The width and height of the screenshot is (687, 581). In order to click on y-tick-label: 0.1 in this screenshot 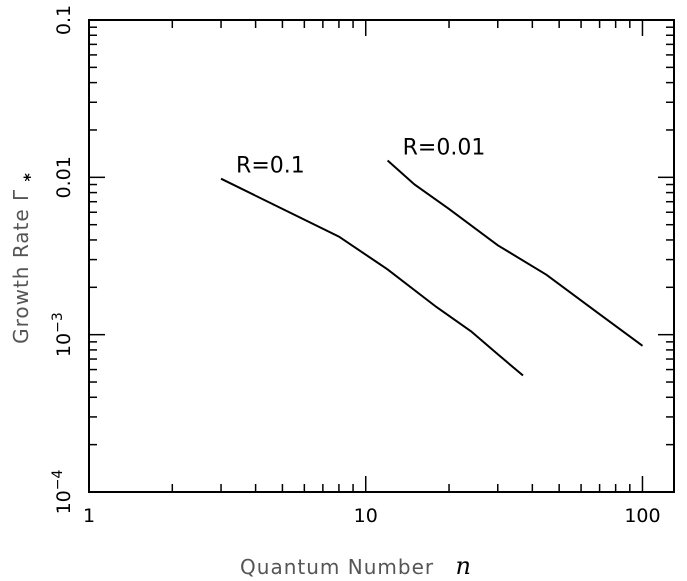, I will do `click(64, 20)`.